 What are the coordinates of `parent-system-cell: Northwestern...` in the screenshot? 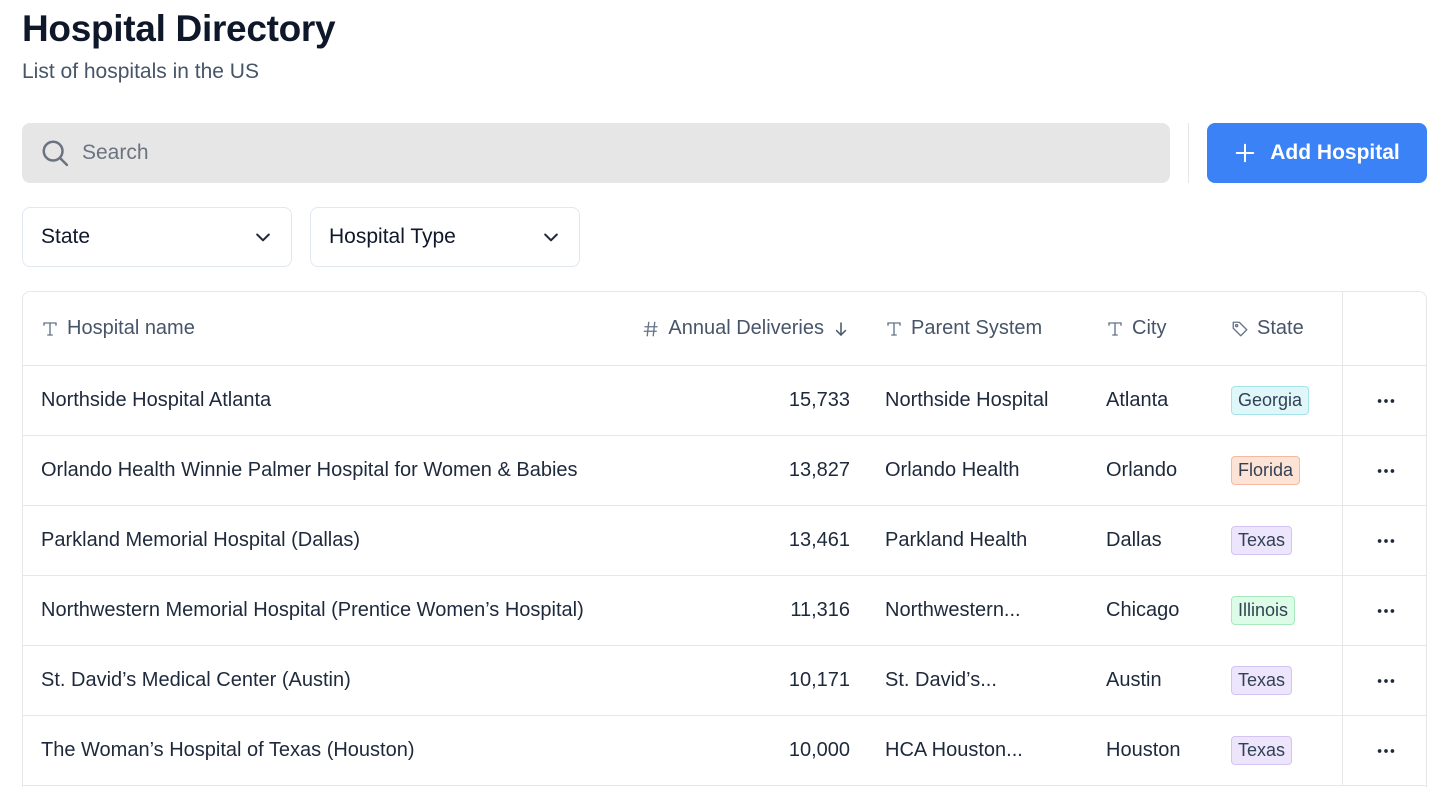 It's located at (953, 610).